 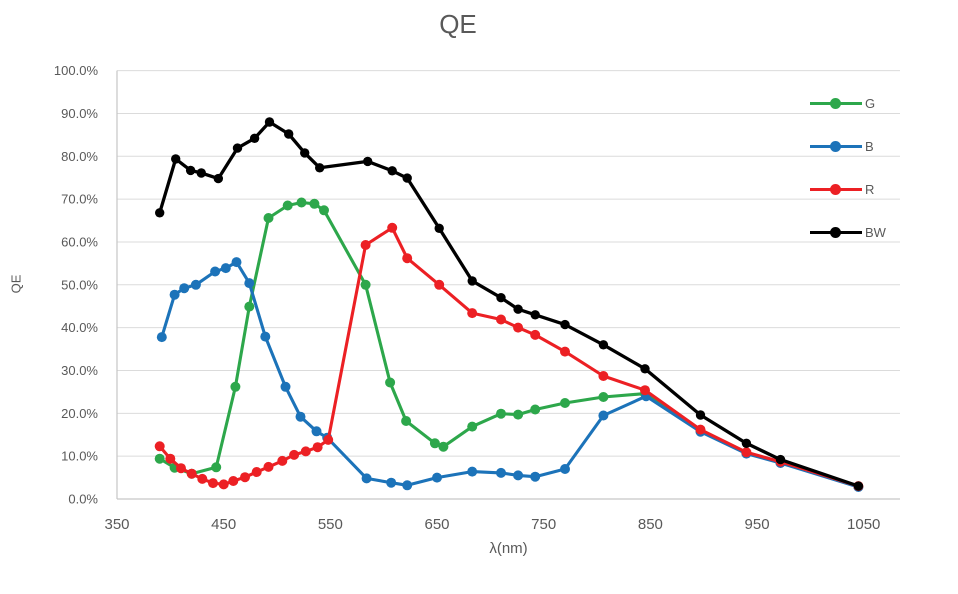 I want to click on y-tick-label: 80.0%, so click(x=79, y=156).